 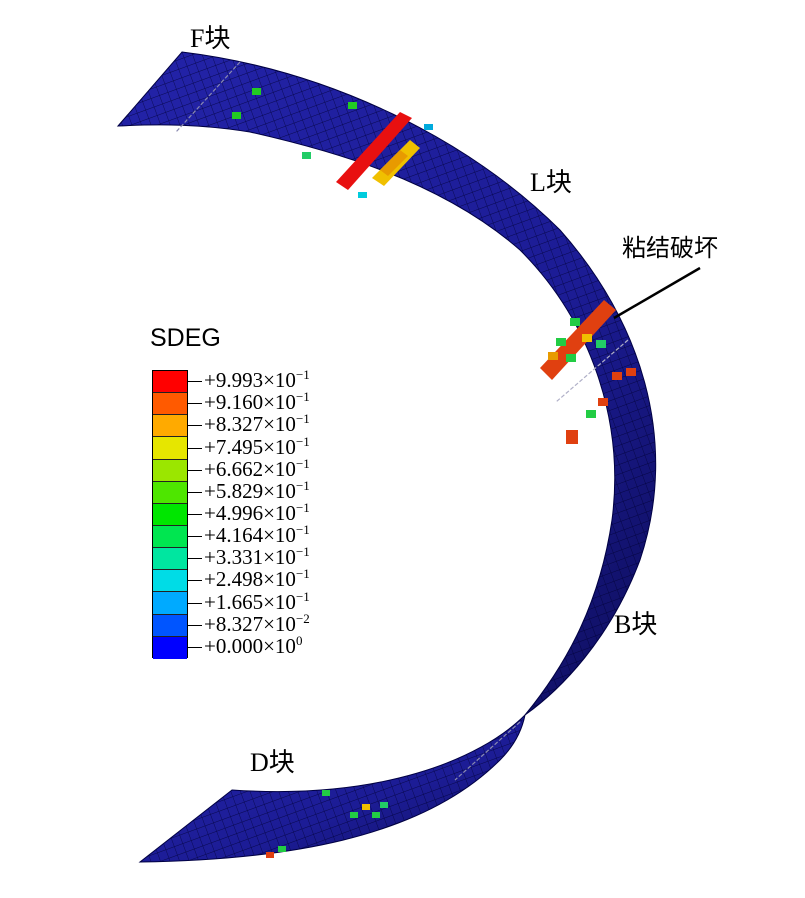 I want to click on label-f-block: F块, so click(x=210, y=38).